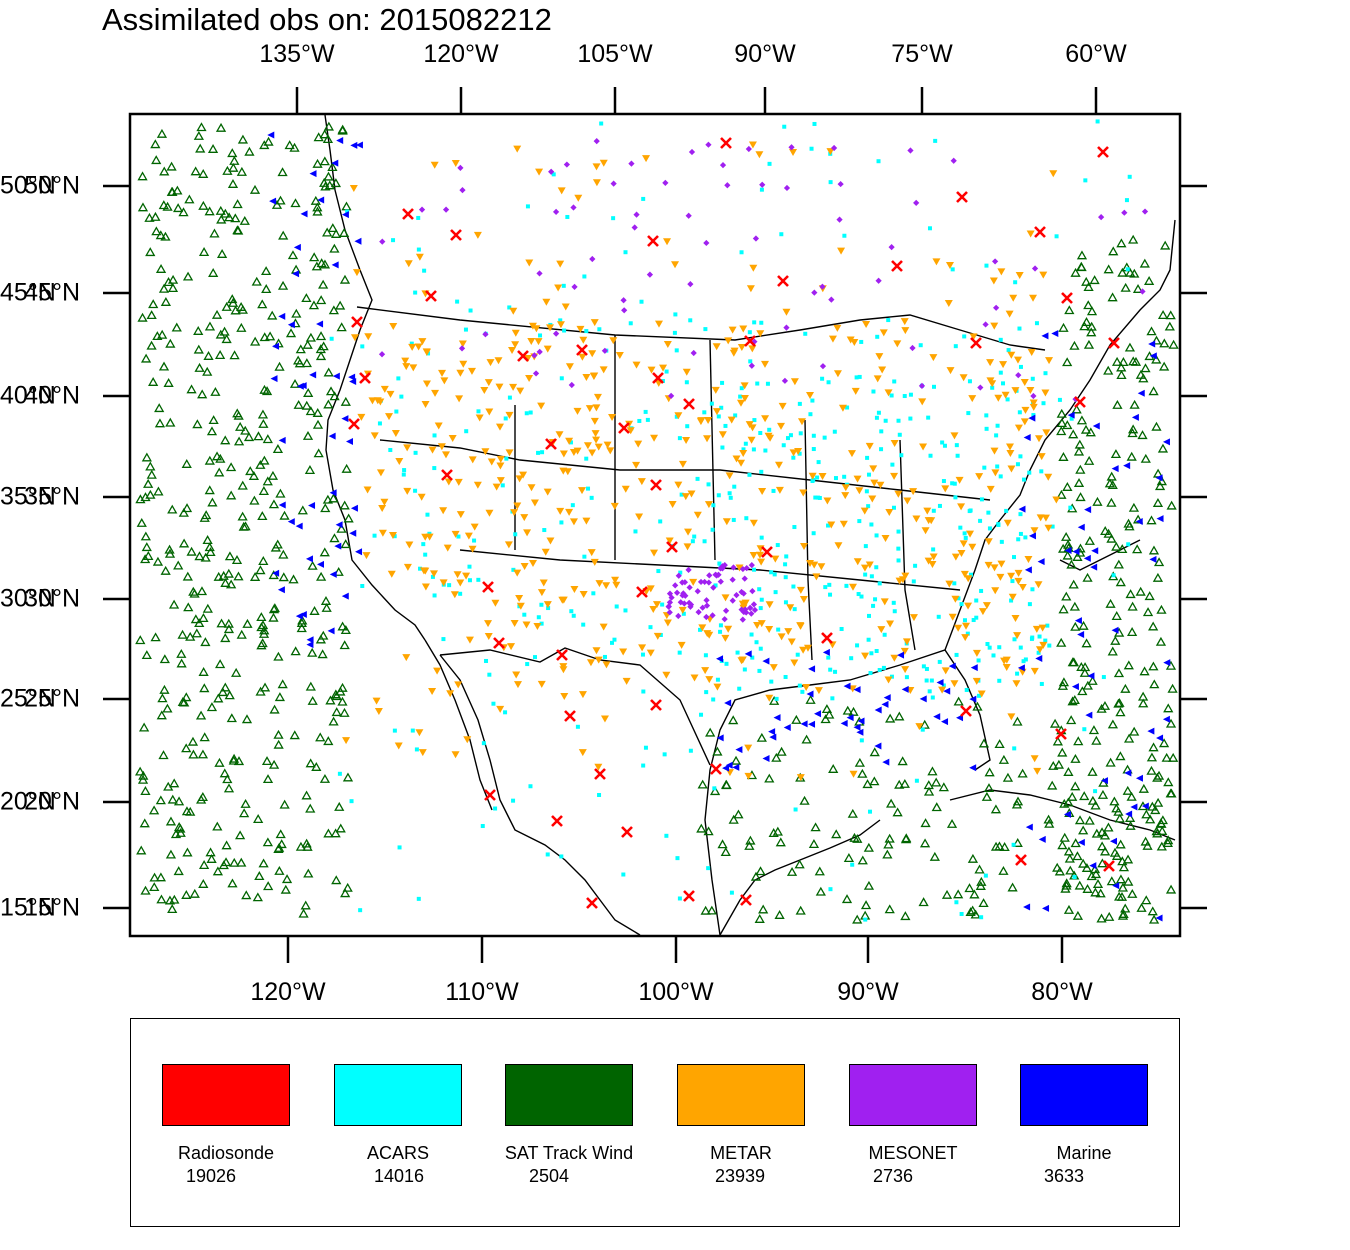 This screenshot has width=1350, height=1250. I want to click on legend-swatch, so click(913, 1095).